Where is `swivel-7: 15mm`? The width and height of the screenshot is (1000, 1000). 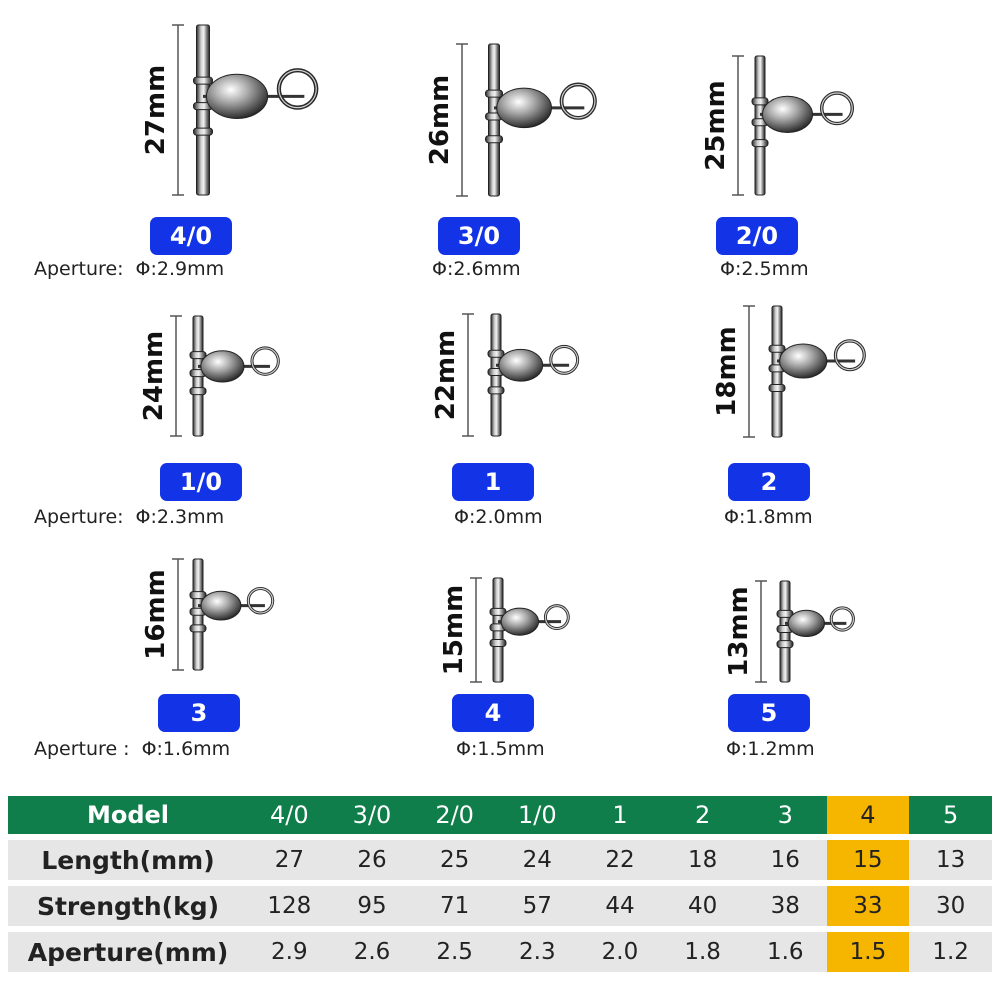
swivel-7: 15mm is located at coordinates (504, 630).